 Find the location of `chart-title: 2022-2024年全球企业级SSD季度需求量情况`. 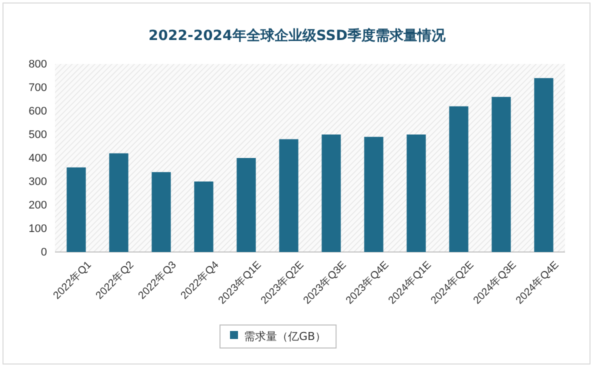

chart-title: 2022-2024年全球企业级SSD季度需求量情况 is located at coordinates (297, 35).